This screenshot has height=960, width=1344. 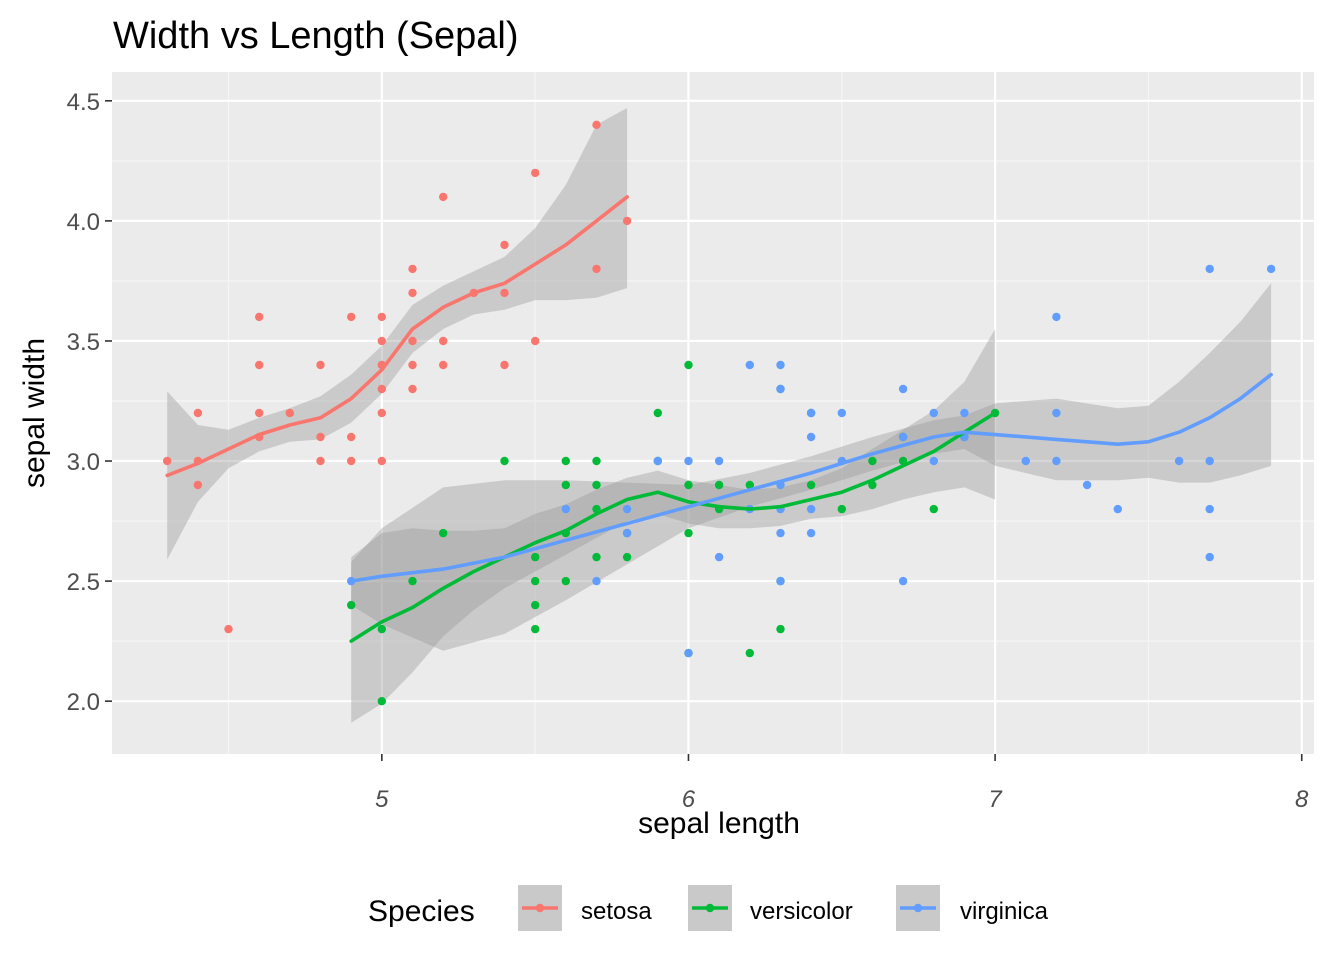 I want to click on legend-point-versicolor, so click(x=710, y=908).